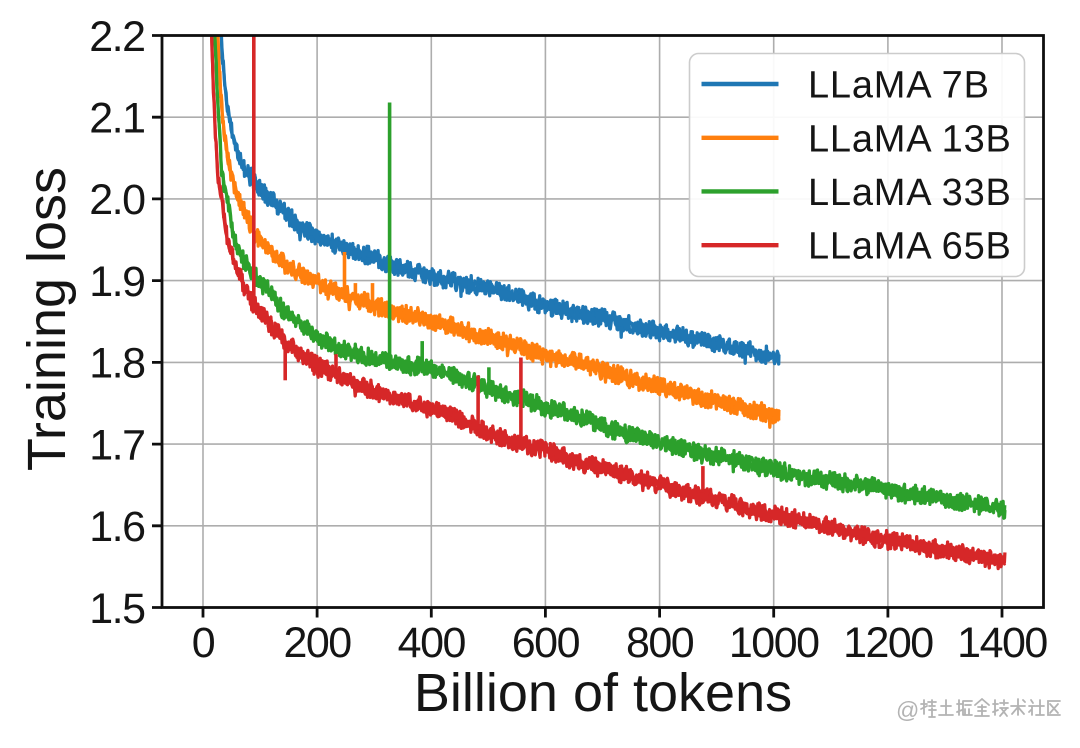 Image resolution: width=1080 pixels, height=748 pixels. Describe the element at coordinates (203, 643) in the screenshot. I see `svg-text: 0` at that location.